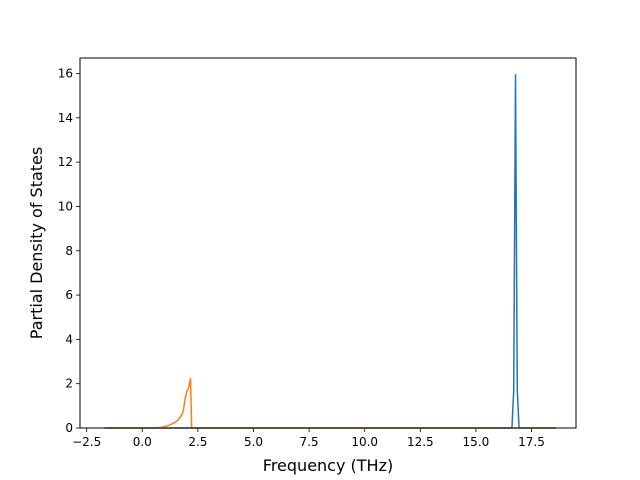 The height and width of the screenshot is (480, 640). I want to click on x-tick-label: 15.0, so click(476, 442).